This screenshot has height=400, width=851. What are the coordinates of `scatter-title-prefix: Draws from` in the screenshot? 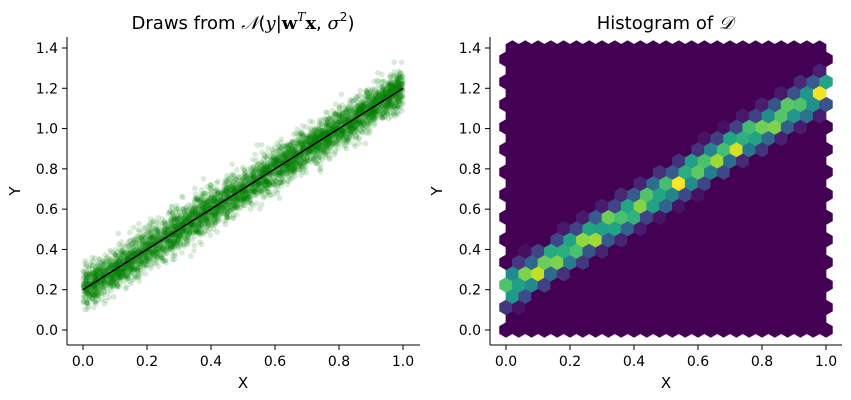 It's located at (187, 23).